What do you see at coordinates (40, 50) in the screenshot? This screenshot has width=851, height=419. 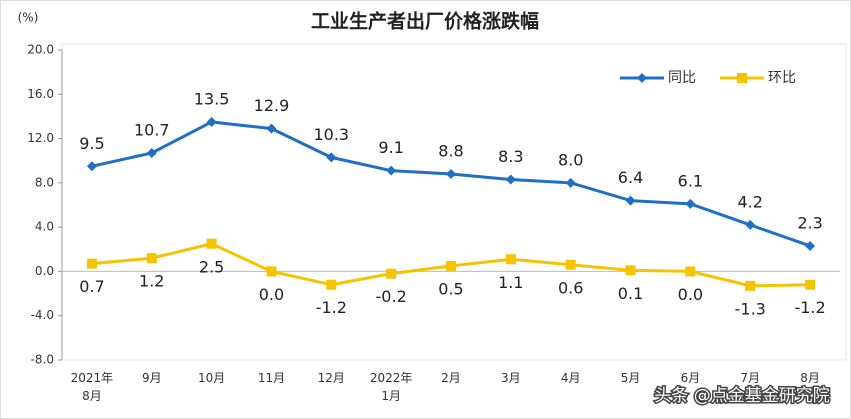 I see `y-tick-label: 20.0` at bounding box center [40, 50].